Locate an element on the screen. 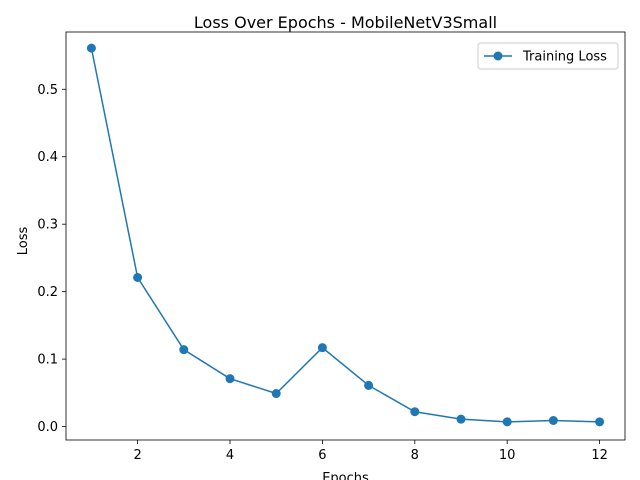 The width and height of the screenshot is (640, 480). legend-box is located at coordinates (548, 56).